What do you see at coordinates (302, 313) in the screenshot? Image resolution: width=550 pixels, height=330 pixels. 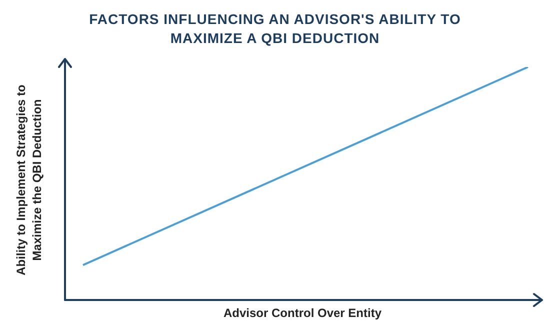 I see `x-axis-title: Advisor Control Over Entity` at bounding box center [302, 313].